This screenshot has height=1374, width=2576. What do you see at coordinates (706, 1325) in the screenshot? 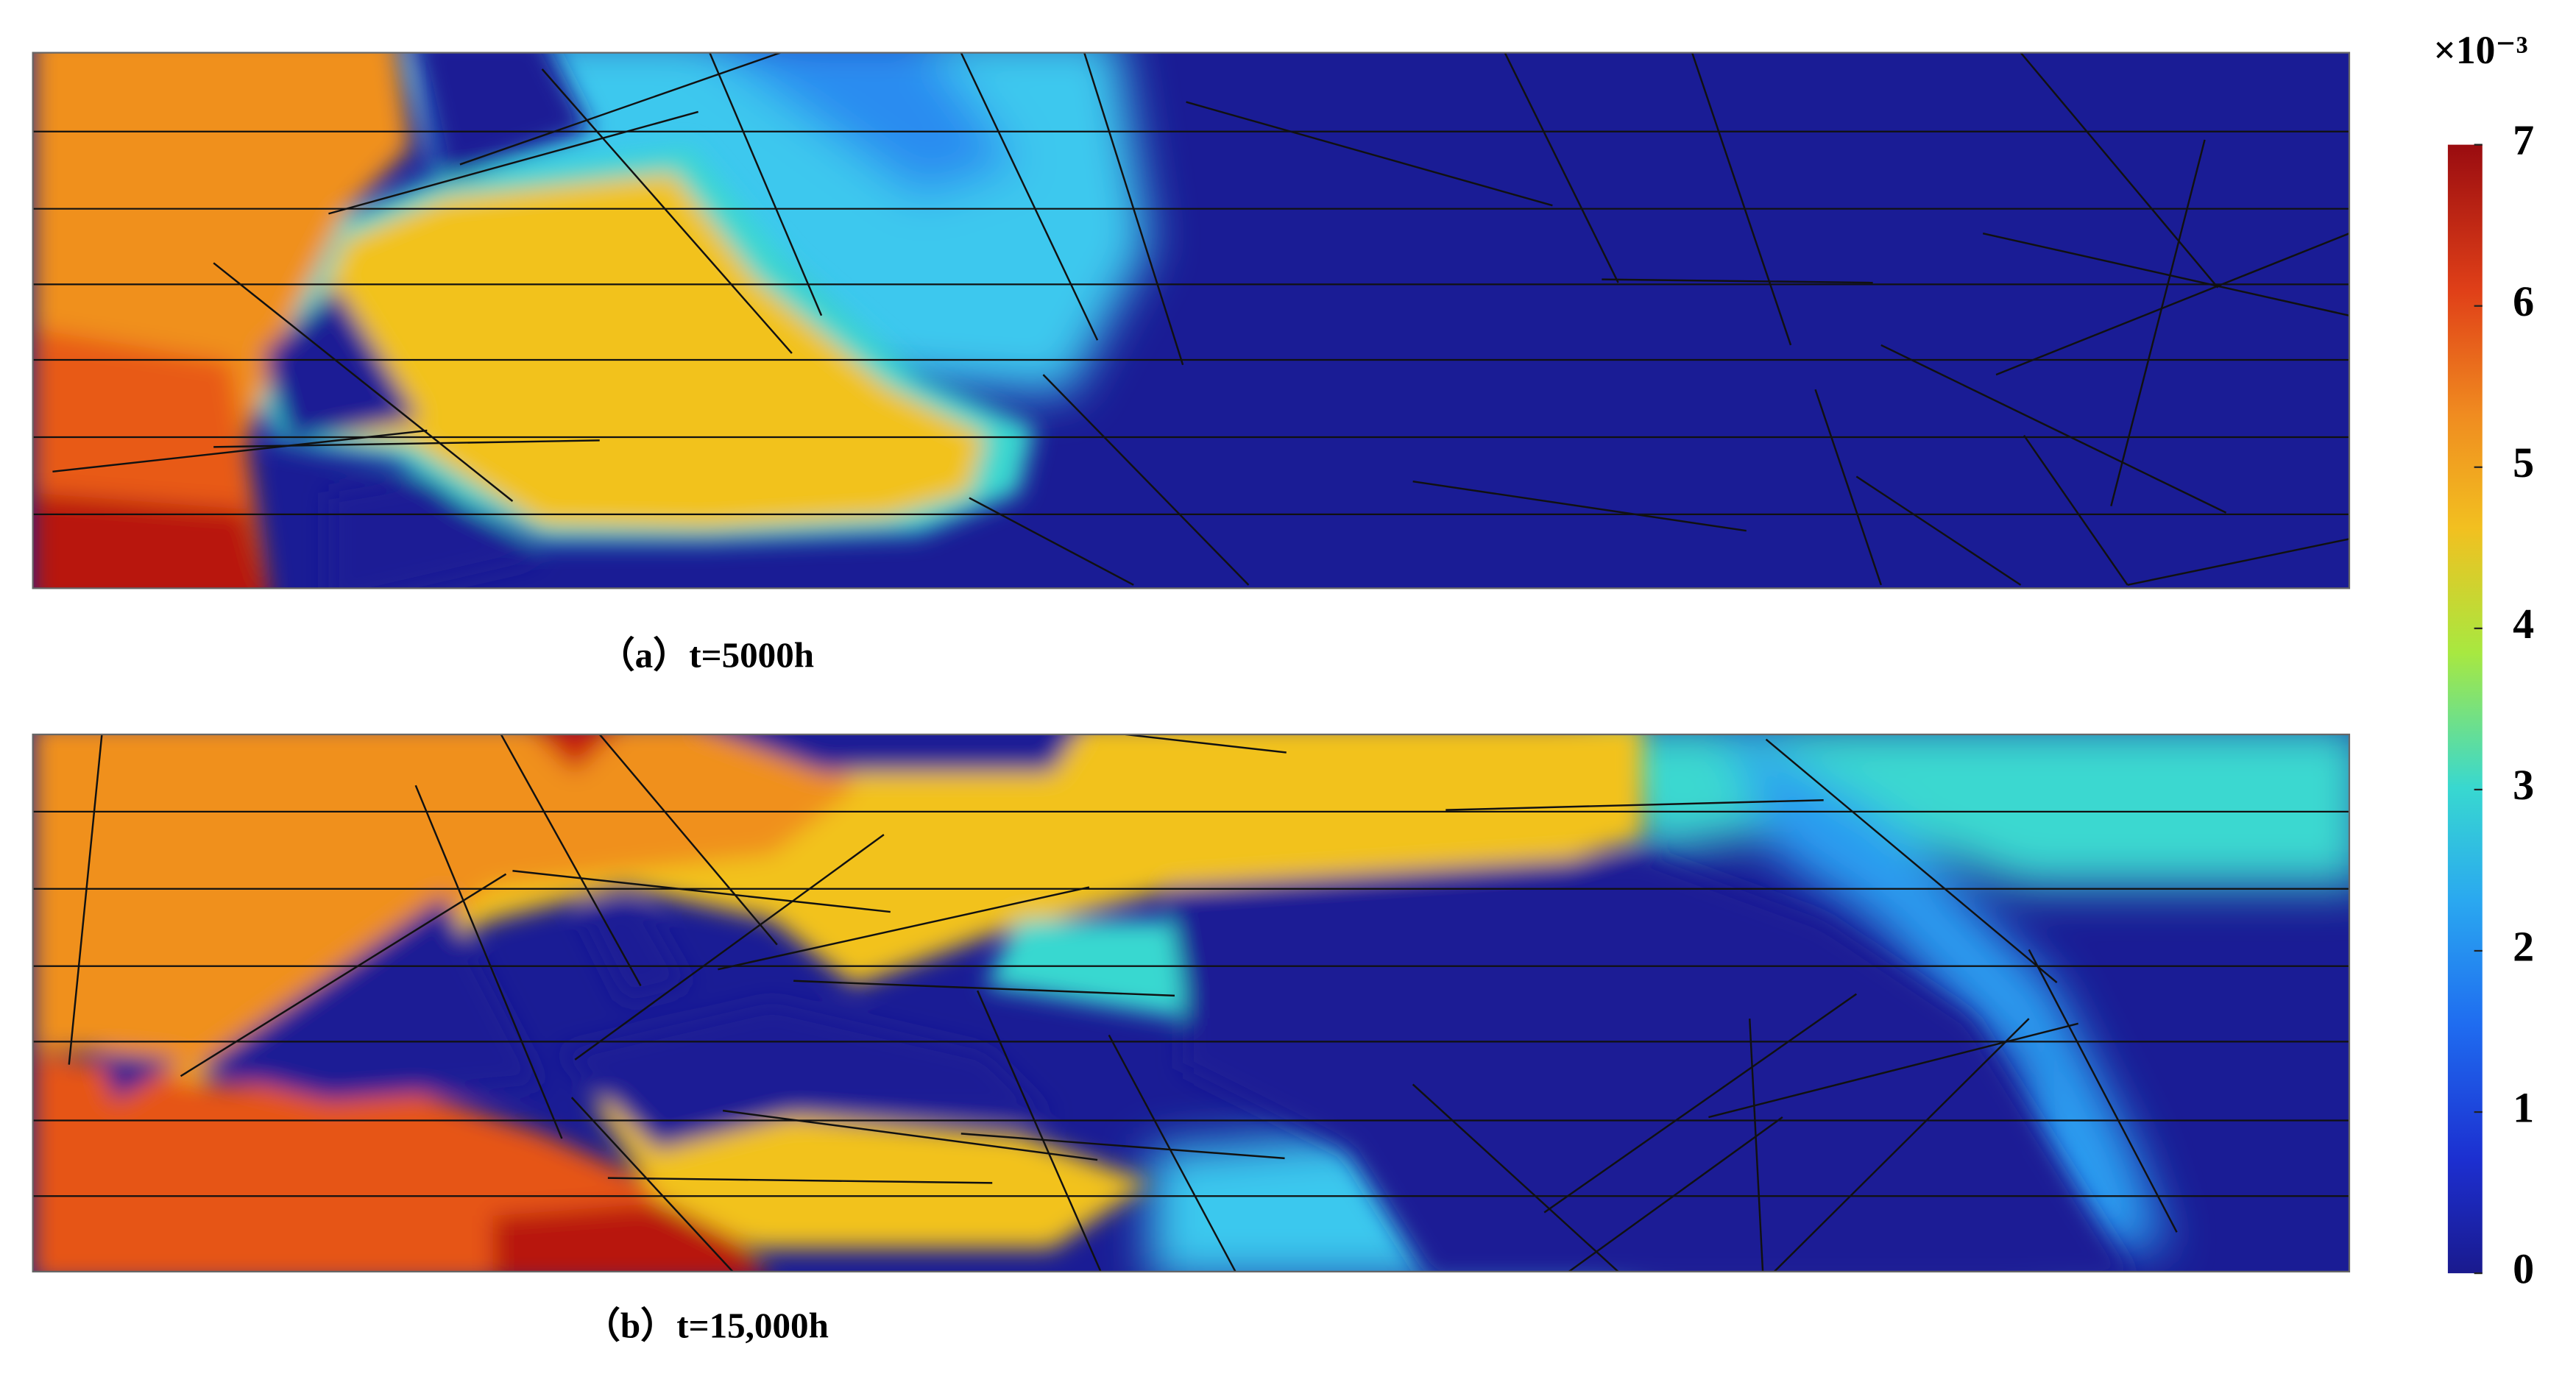
I see `panel-caption: （b）t=15,000h` at bounding box center [706, 1325].